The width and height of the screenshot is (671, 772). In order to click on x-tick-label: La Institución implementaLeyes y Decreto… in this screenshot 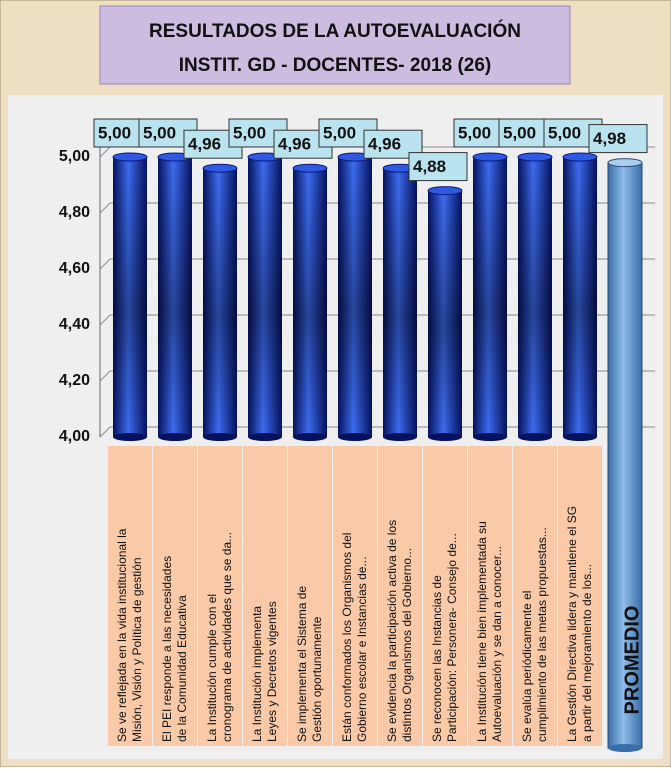, I will do `click(264, 671)`.